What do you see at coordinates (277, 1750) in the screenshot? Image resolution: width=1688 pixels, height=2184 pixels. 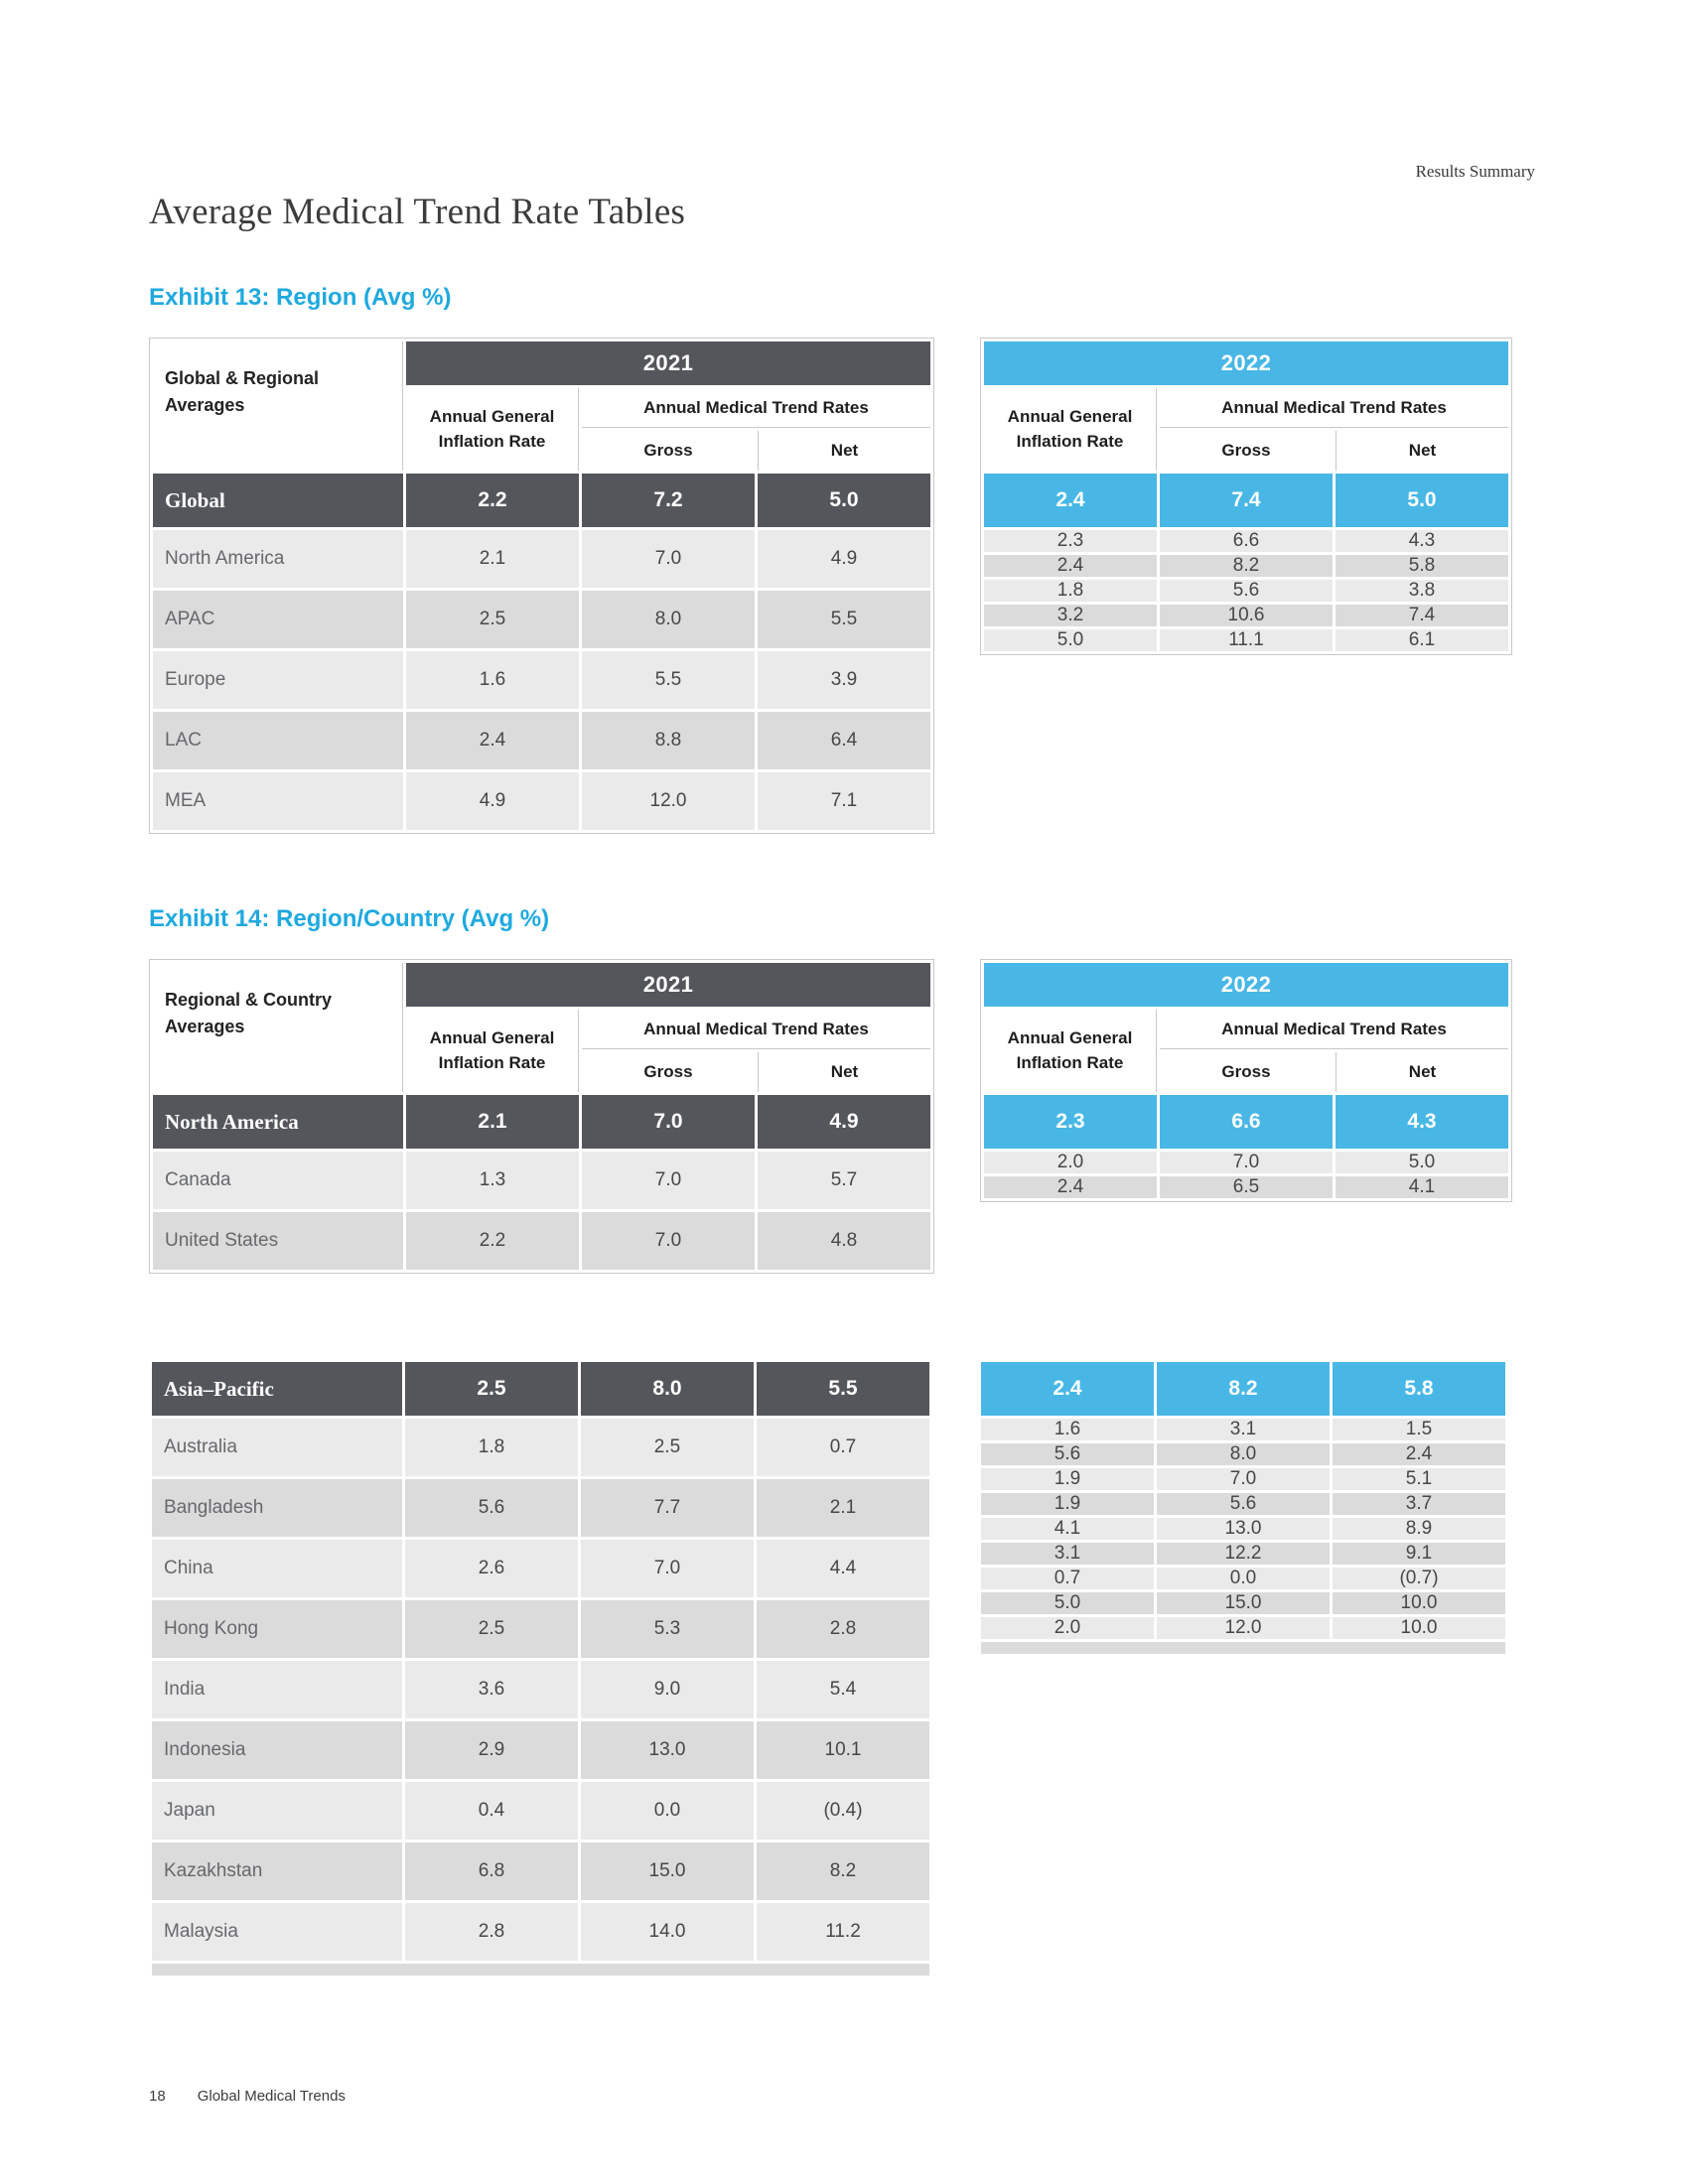 I see `country-label: Indonesia` at bounding box center [277, 1750].